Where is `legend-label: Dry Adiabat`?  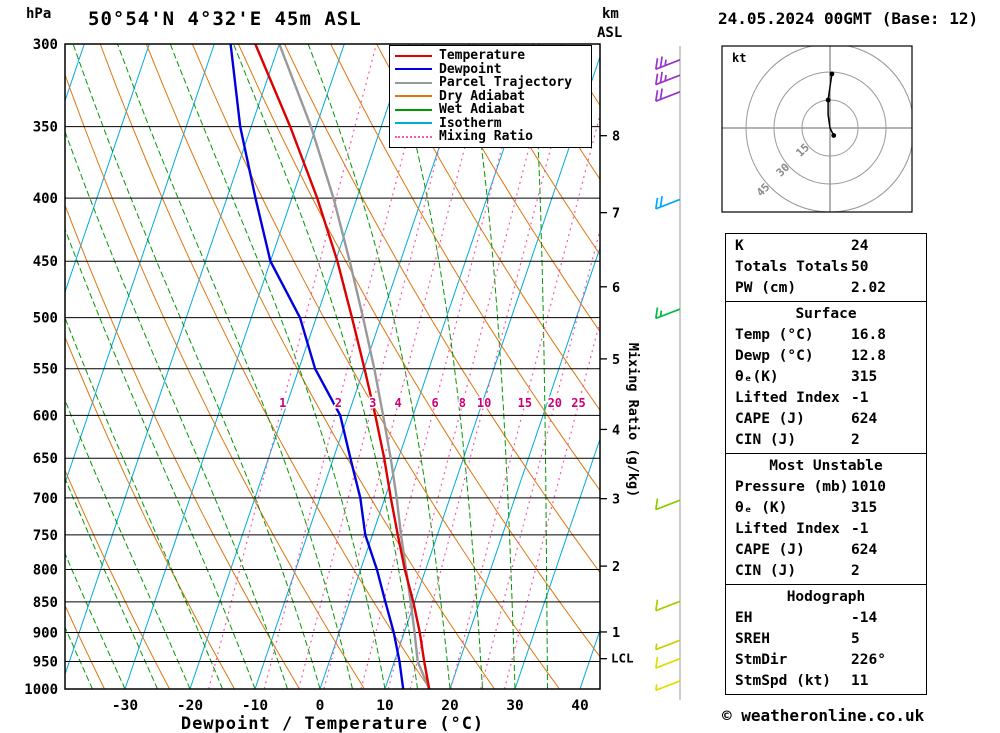
legend-label: Dry Adiabat is located at coordinates (482, 96).